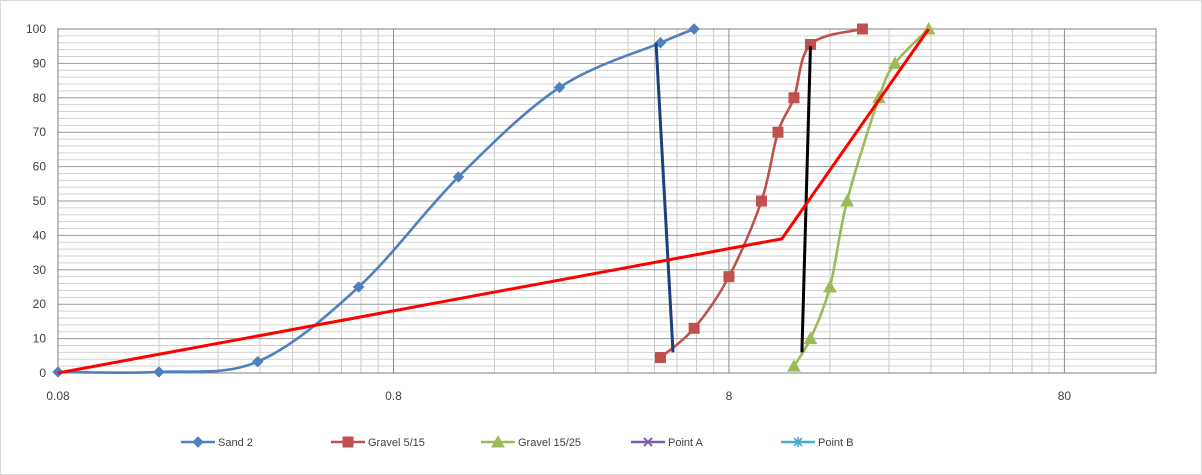 The width and height of the screenshot is (1202, 475). I want to click on x-tick-label: 8, so click(729, 396).